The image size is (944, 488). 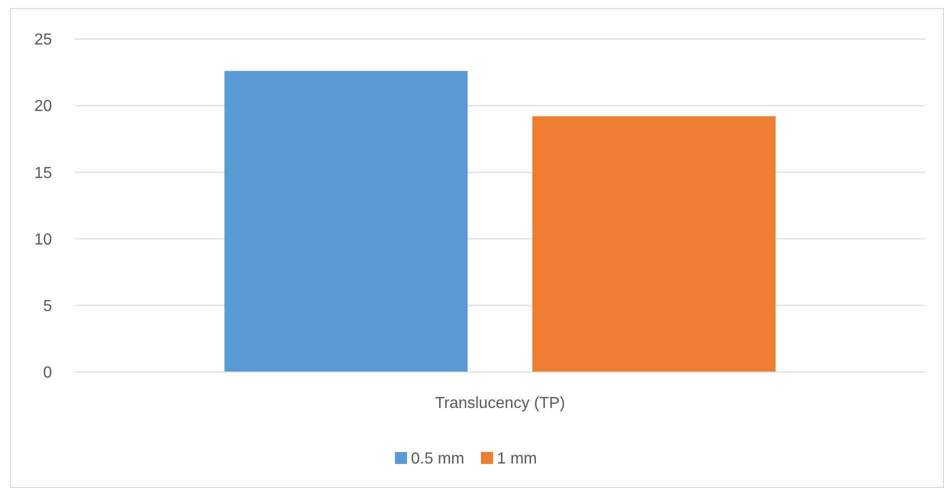 What do you see at coordinates (437, 459) in the screenshot?
I see `legend-label: 0.5 mm` at bounding box center [437, 459].